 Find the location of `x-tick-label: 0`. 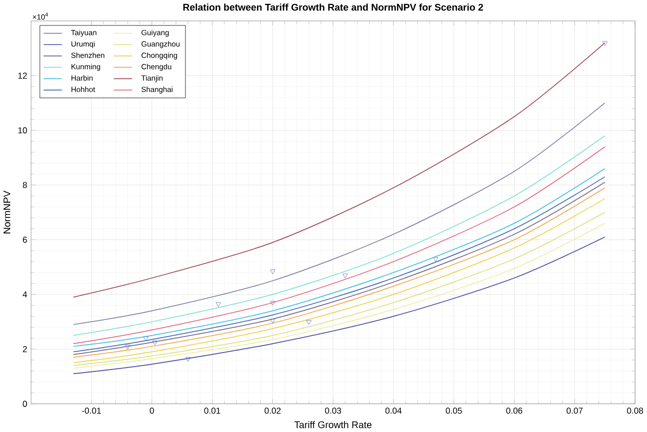

x-tick-label: 0 is located at coordinates (152, 411).